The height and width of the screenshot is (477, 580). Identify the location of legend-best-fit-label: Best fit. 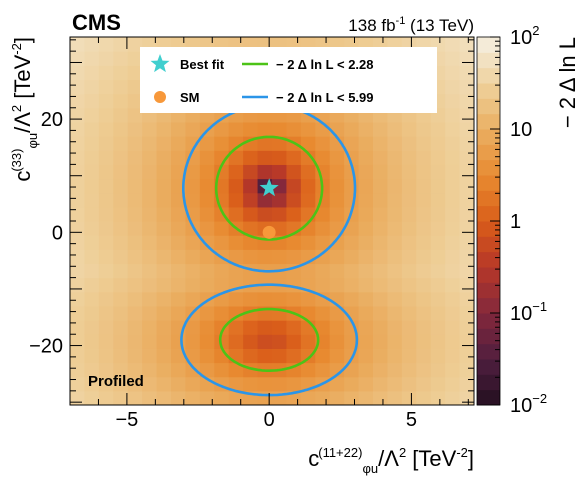
(202, 64).